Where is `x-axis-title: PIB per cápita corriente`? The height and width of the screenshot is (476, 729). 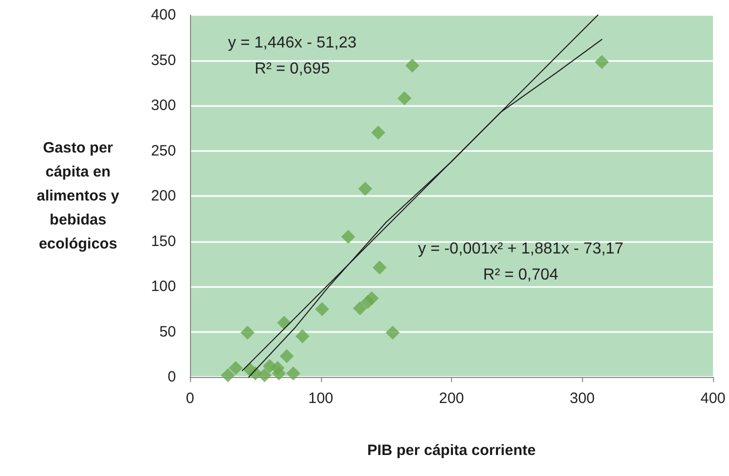
x-axis-title: PIB per cápita corriente is located at coordinates (451, 450).